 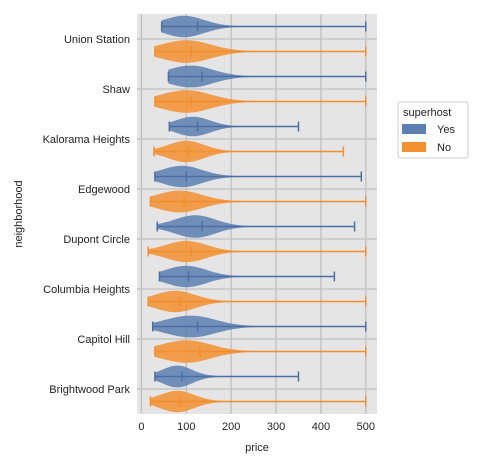 I want to click on legend-title: superhost, so click(x=427, y=113).